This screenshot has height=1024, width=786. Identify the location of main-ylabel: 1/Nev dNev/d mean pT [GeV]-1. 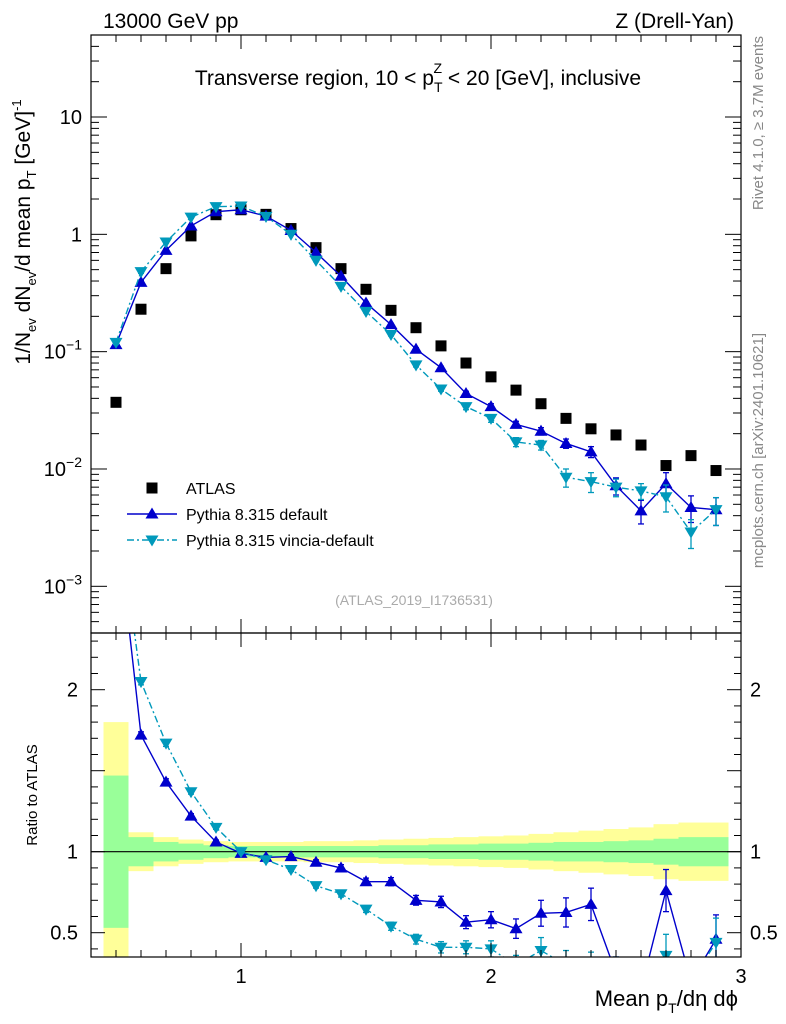
(24, 231).